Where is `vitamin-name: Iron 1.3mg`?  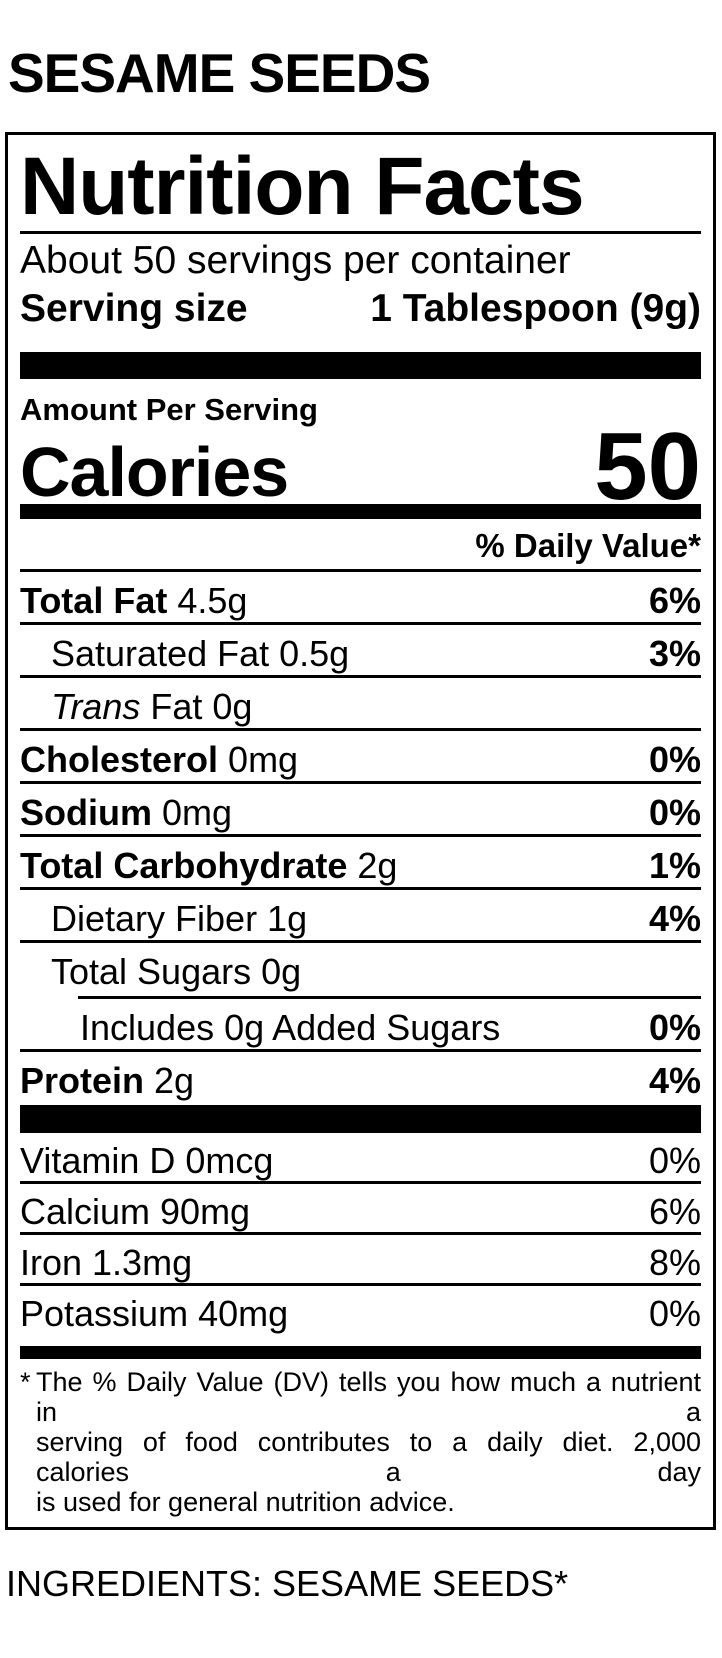 vitamin-name: Iron 1.3mg is located at coordinates (106, 1262).